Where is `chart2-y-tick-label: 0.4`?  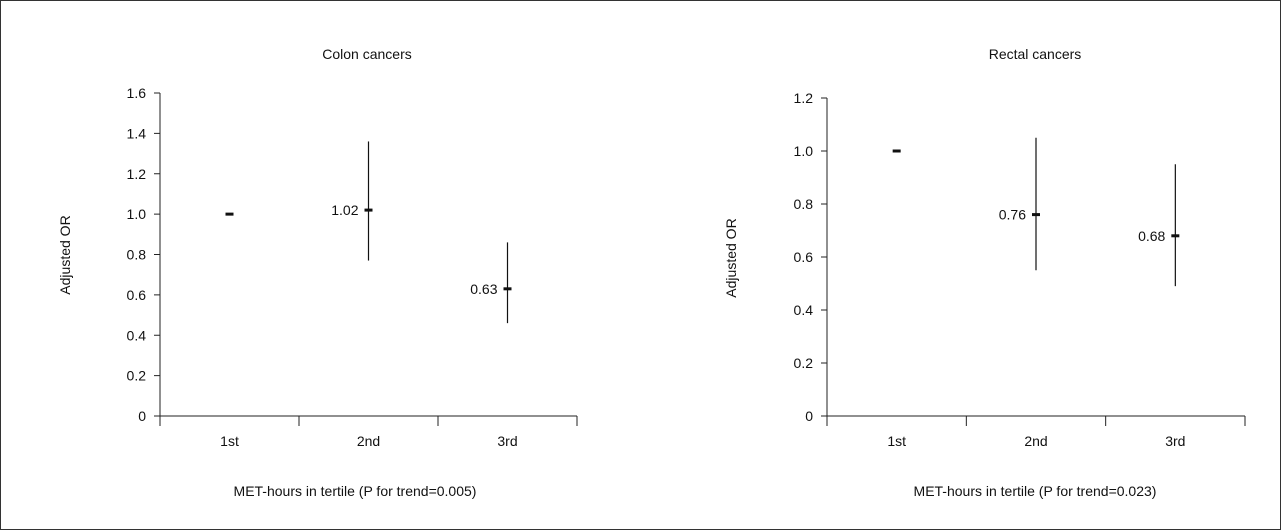
chart2-y-tick-label: 0.4 is located at coordinates (804, 310).